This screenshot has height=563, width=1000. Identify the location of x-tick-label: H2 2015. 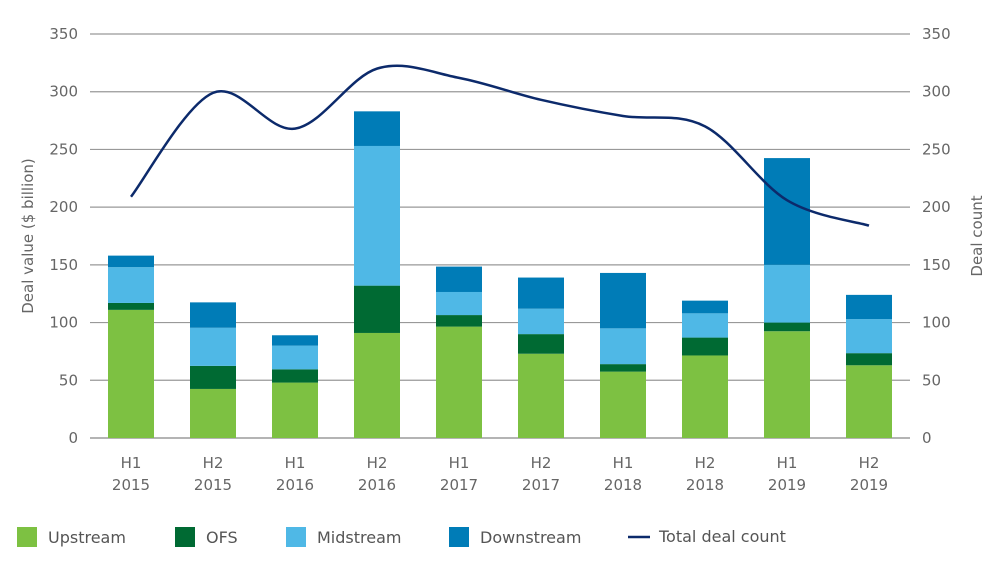
(213, 474).